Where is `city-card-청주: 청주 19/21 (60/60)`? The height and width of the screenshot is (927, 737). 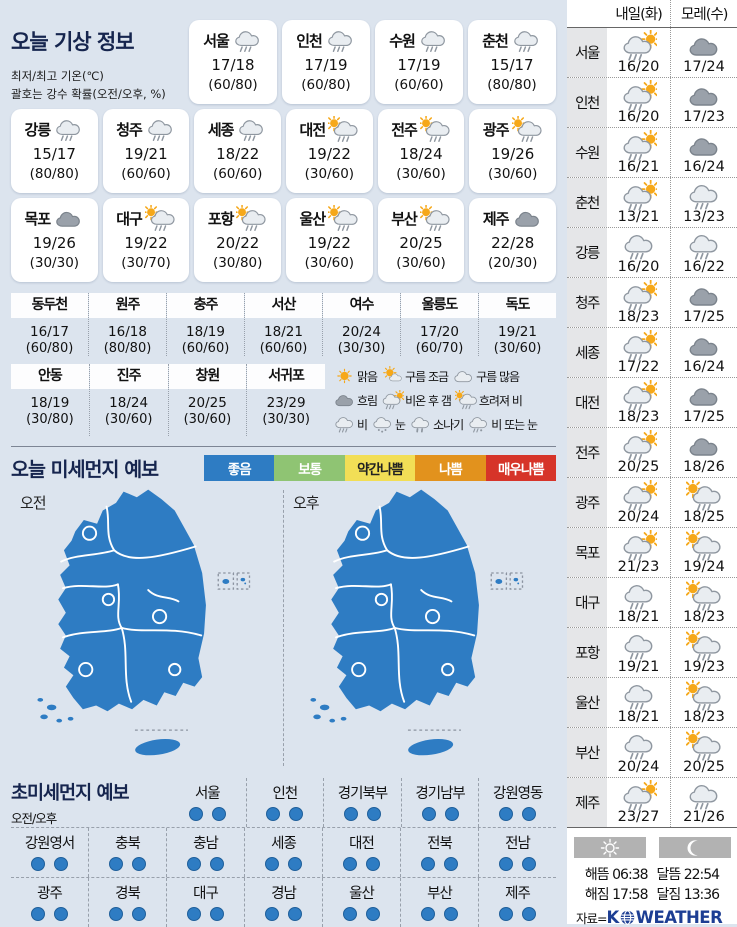
city-card-청주: 청주 19/21 (60/60) is located at coordinates (146, 151).